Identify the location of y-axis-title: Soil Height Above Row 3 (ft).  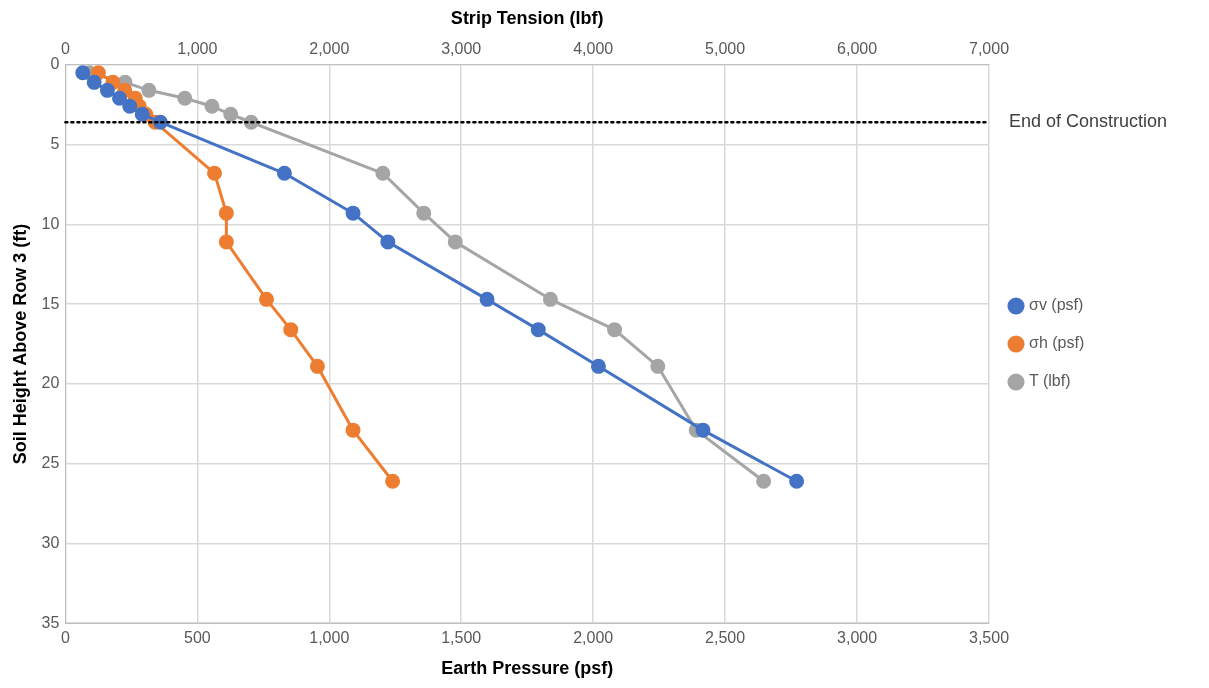
(19, 344).